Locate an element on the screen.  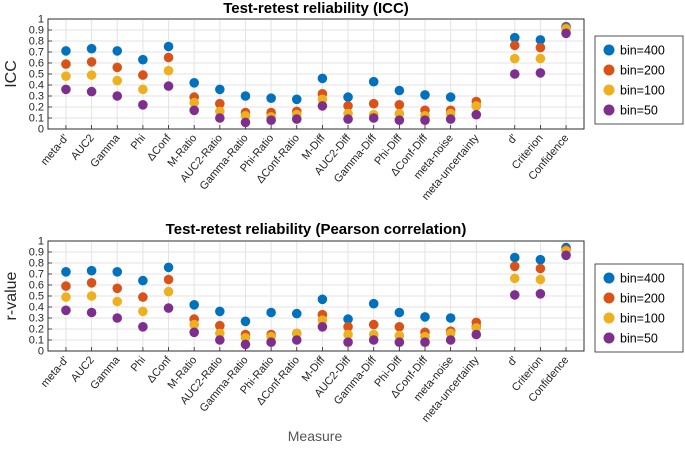
chart2-x-tick-label: meta-d' is located at coordinates (55, 372).